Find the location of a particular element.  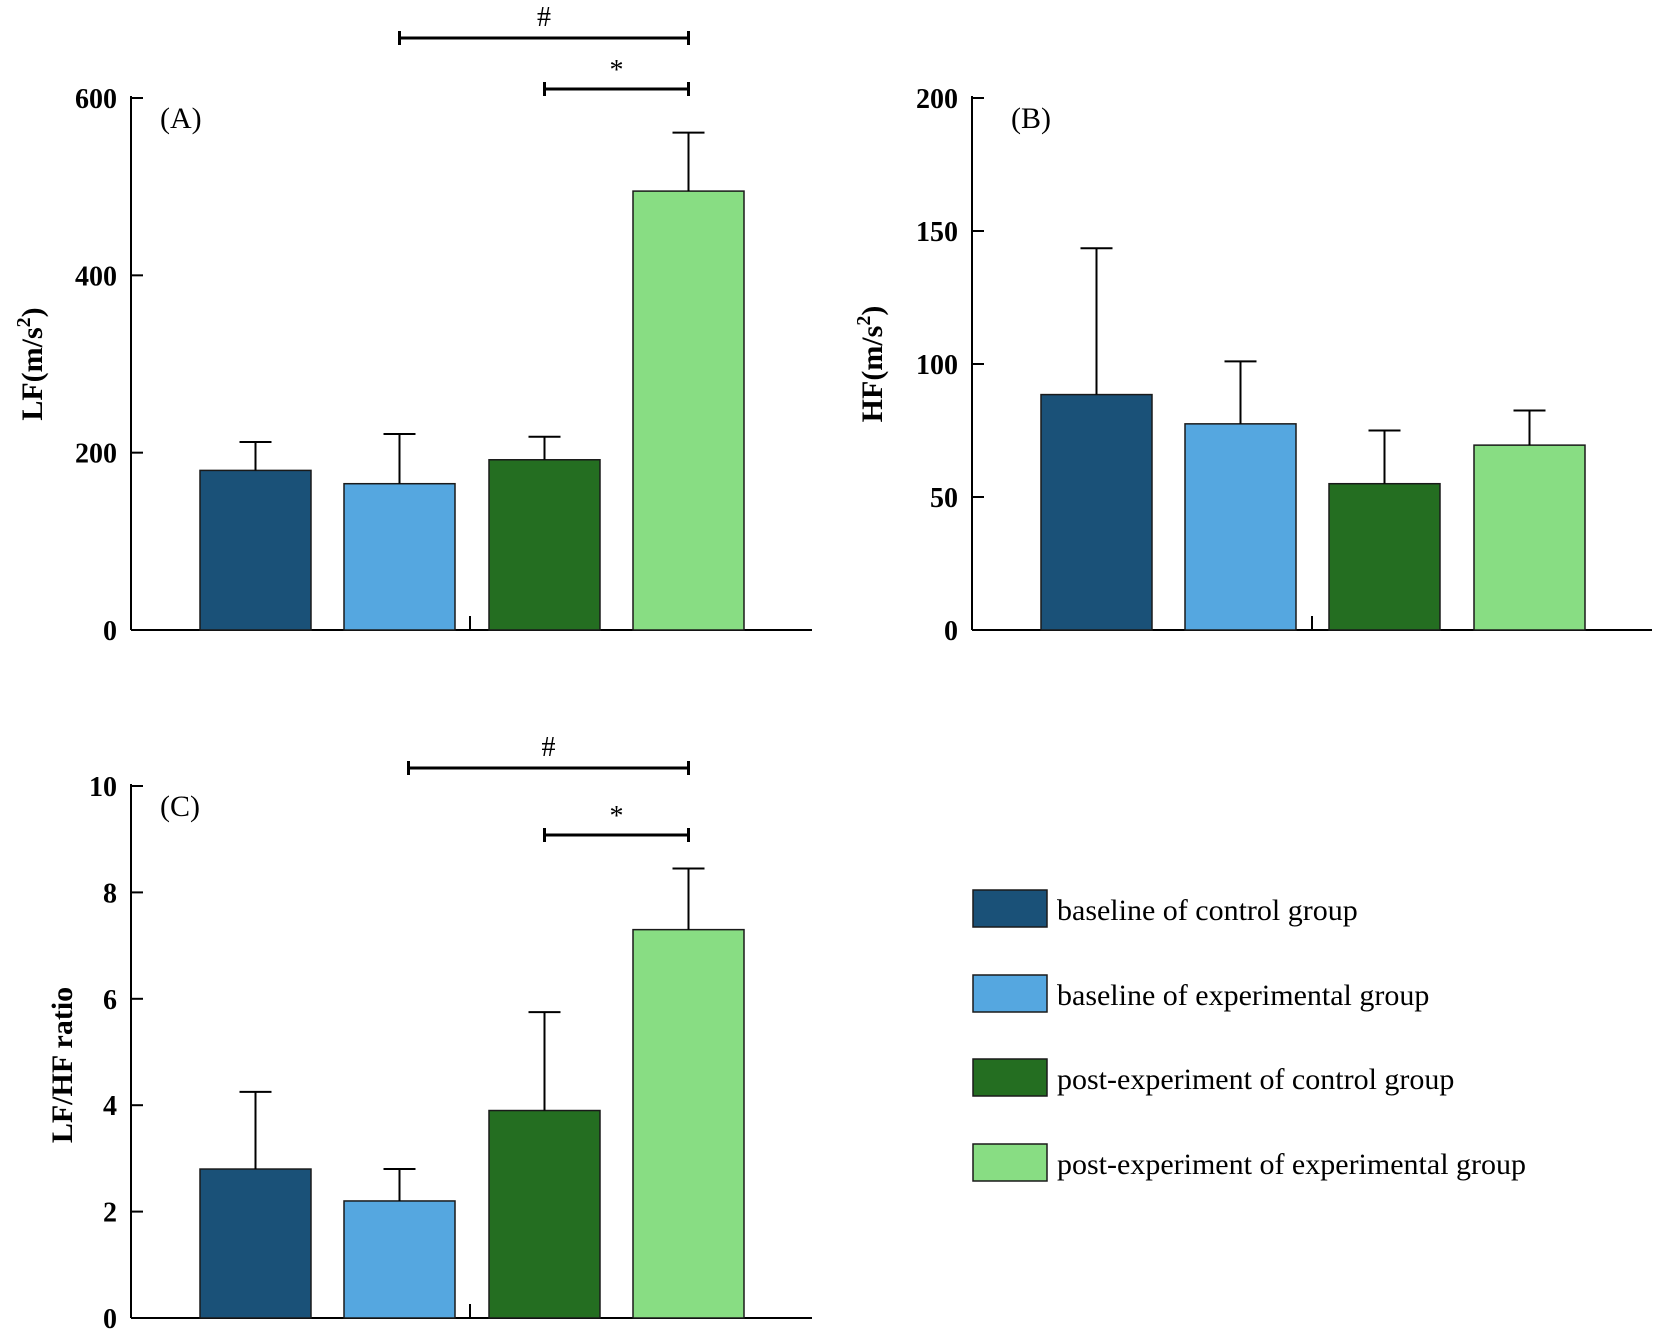

legend-label: baseline of control group is located at coordinates (1207, 910).